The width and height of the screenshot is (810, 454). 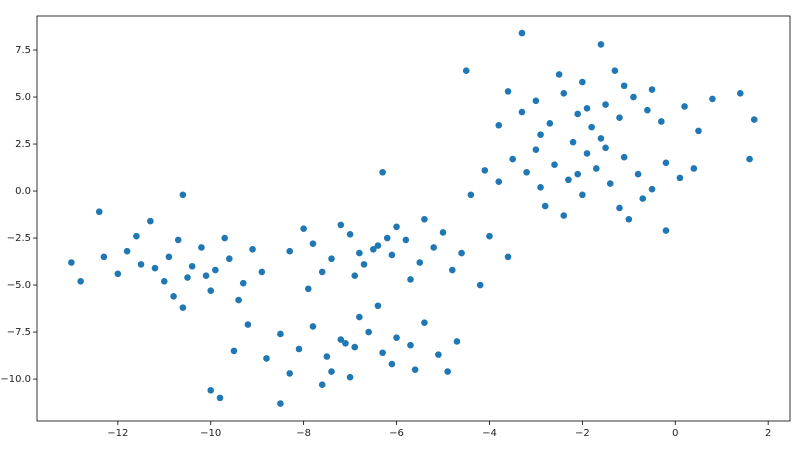 What do you see at coordinates (23, 50) in the screenshot?
I see `y-tick-label: 7.5` at bounding box center [23, 50].